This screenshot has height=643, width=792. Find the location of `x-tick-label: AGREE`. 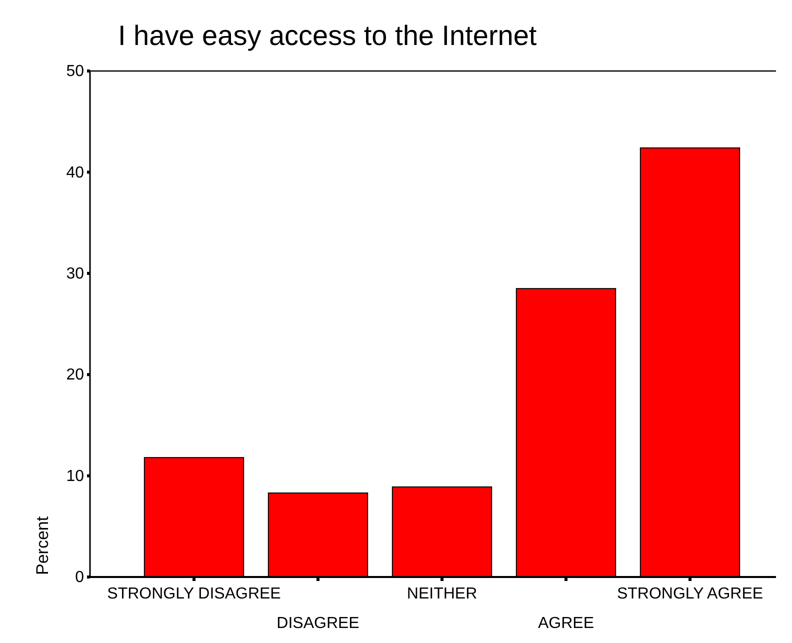

x-tick-label: AGREE is located at coordinates (566, 623).